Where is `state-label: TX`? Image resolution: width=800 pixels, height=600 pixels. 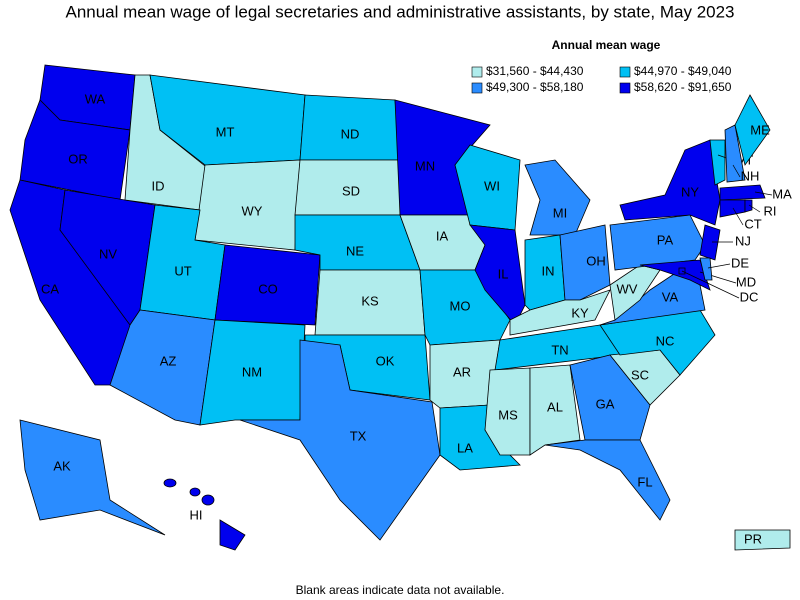 state-label: TX is located at coordinates (358, 435).